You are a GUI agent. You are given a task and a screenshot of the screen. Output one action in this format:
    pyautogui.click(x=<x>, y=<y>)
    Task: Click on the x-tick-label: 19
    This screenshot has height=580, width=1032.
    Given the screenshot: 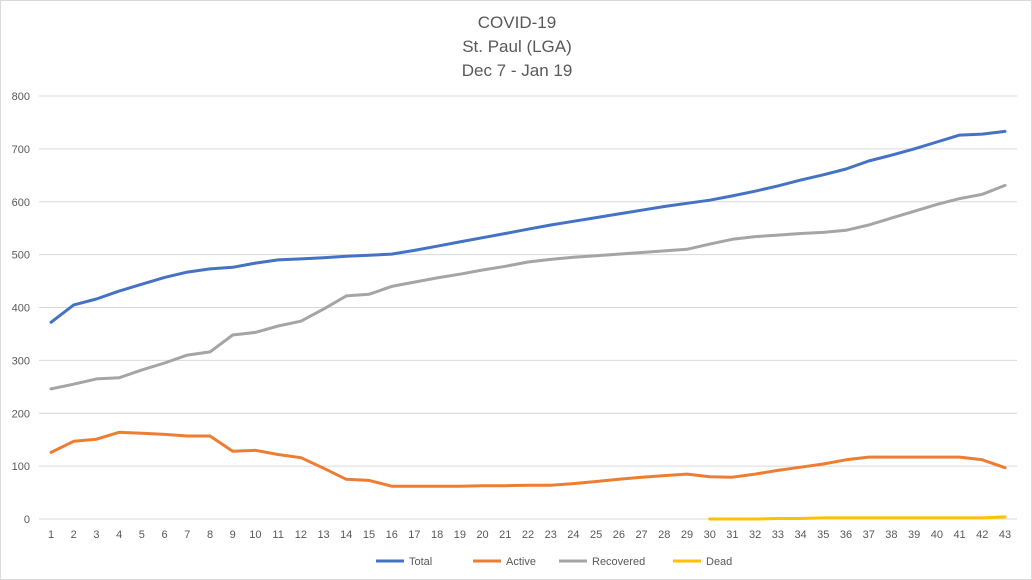 What is the action you would take?
    pyautogui.click(x=460, y=535)
    